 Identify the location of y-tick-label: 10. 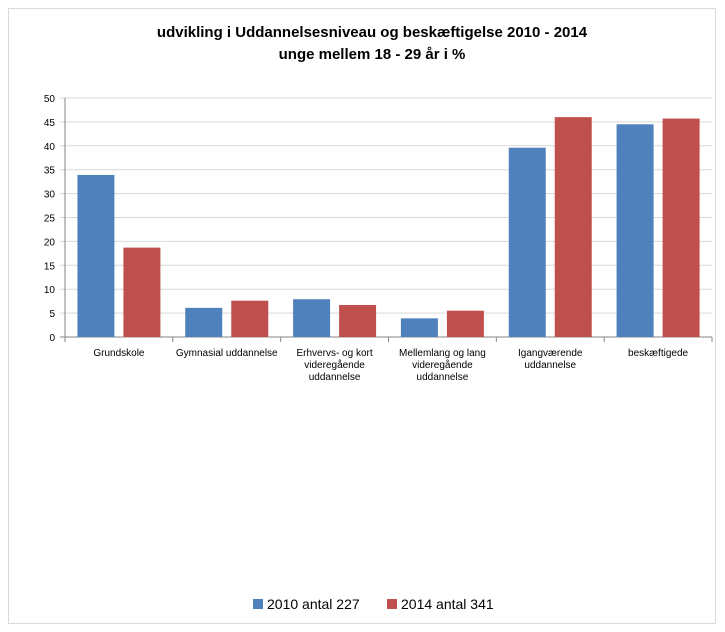
(50, 290).